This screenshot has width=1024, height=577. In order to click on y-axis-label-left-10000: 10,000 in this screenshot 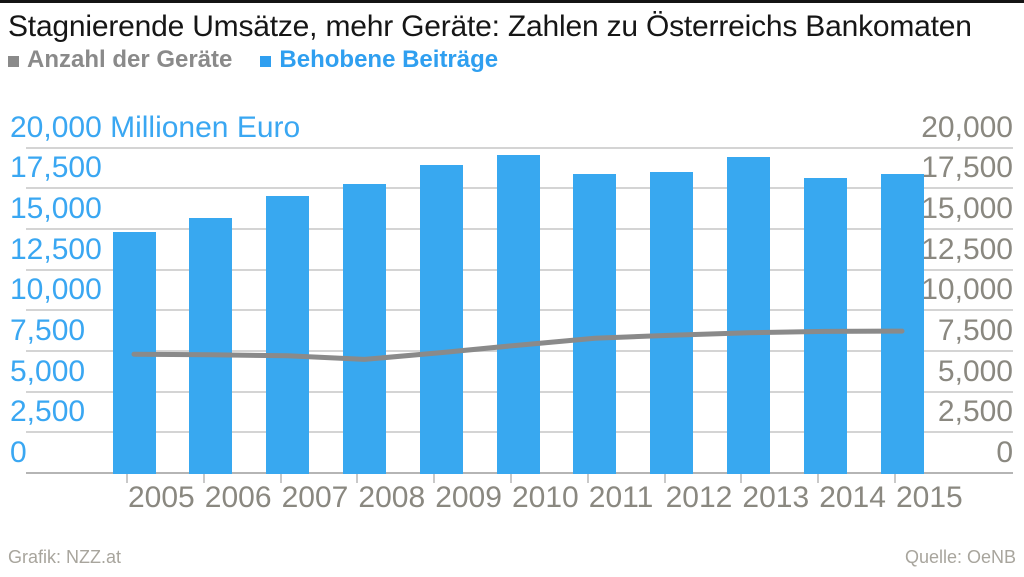, I will do `click(56, 290)`.